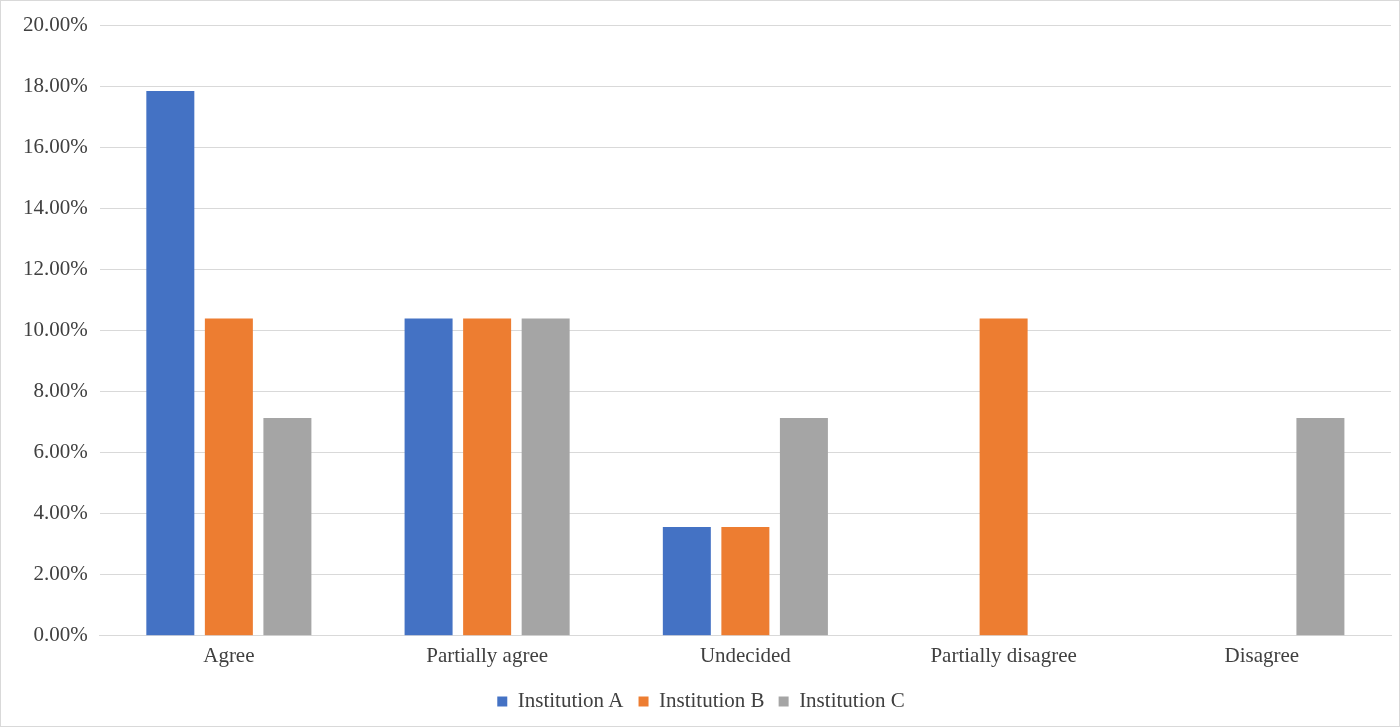 The image size is (1400, 727). What do you see at coordinates (745, 654) in the screenshot?
I see `x-tick-label: Undecided` at bounding box center [745, 654].